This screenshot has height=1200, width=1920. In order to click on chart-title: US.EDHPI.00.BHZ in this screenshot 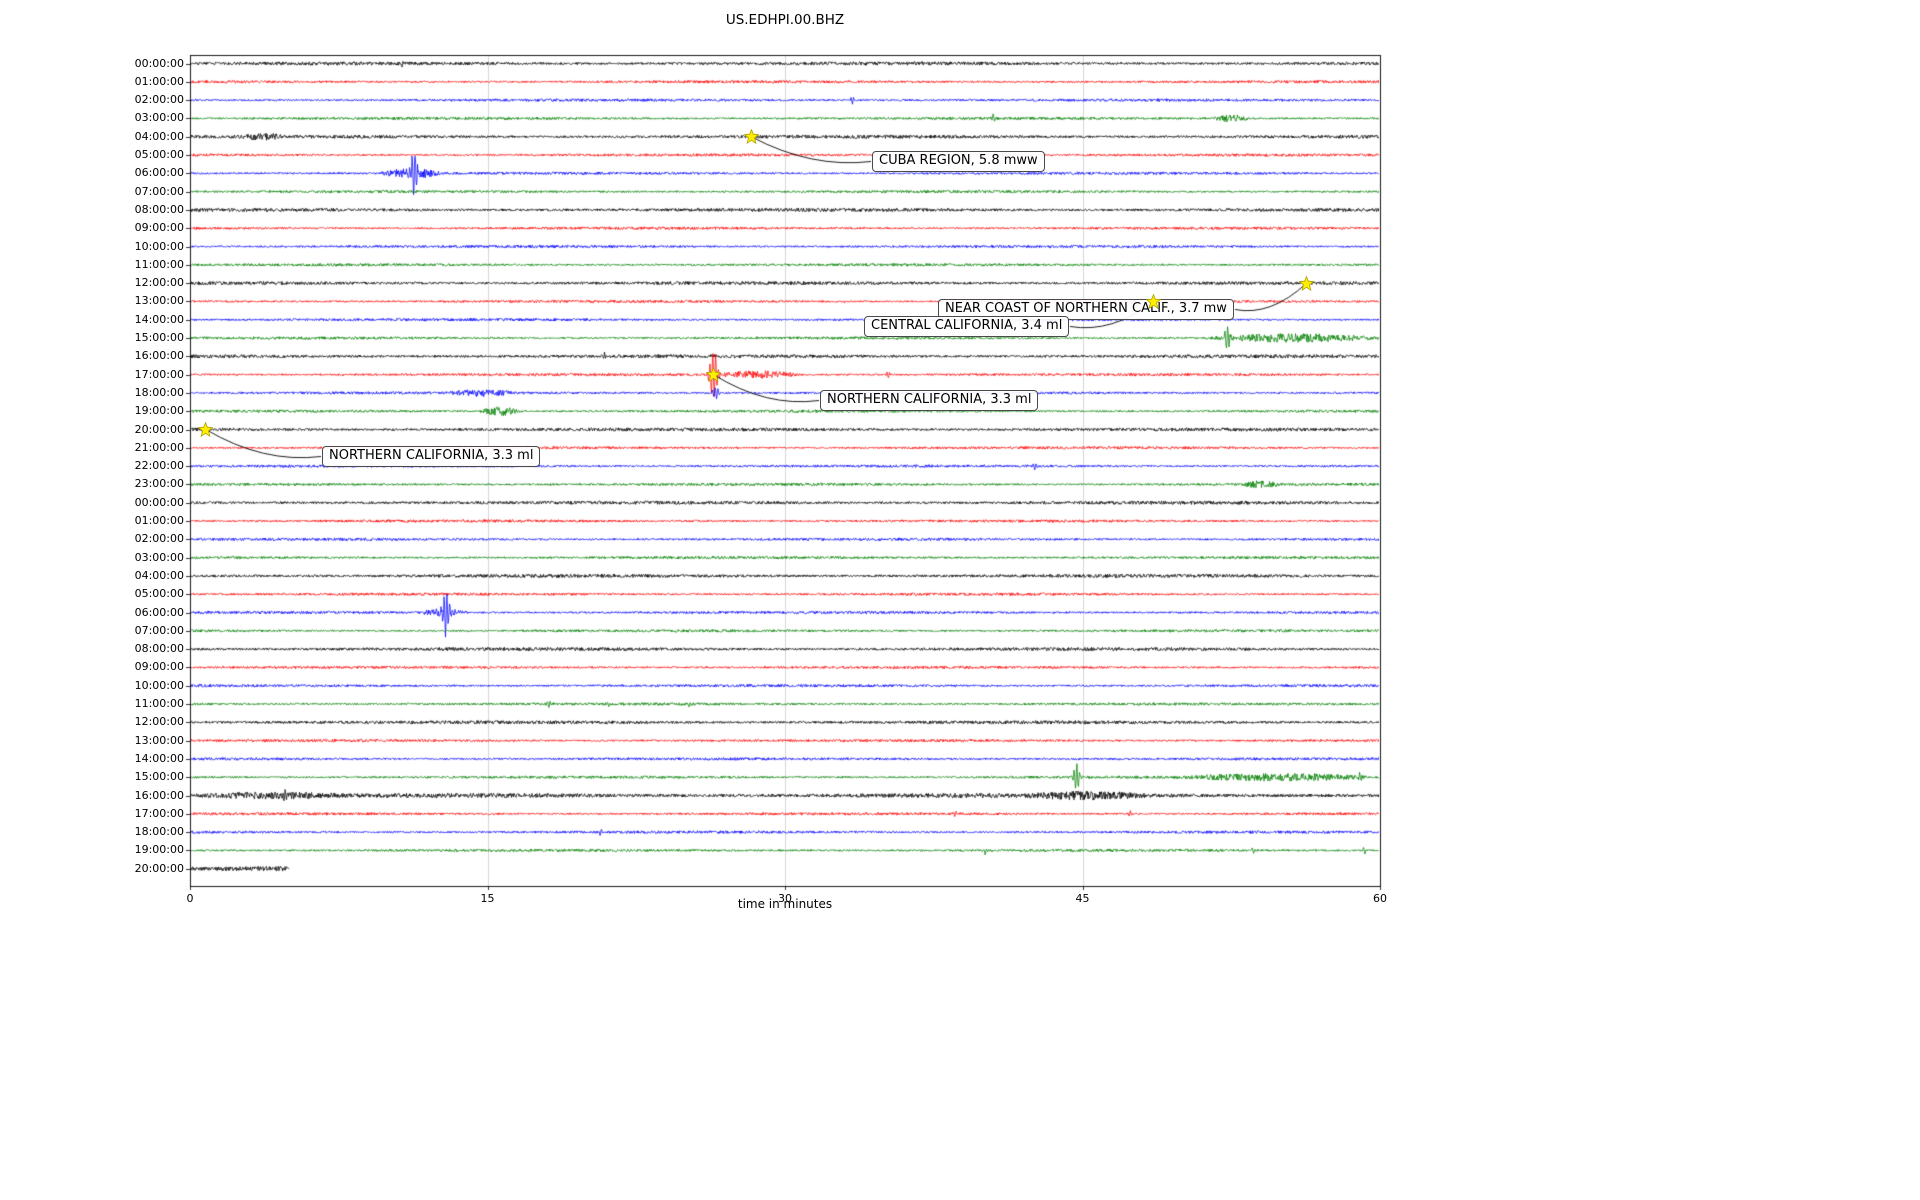, I will do `click(785, 20)`.